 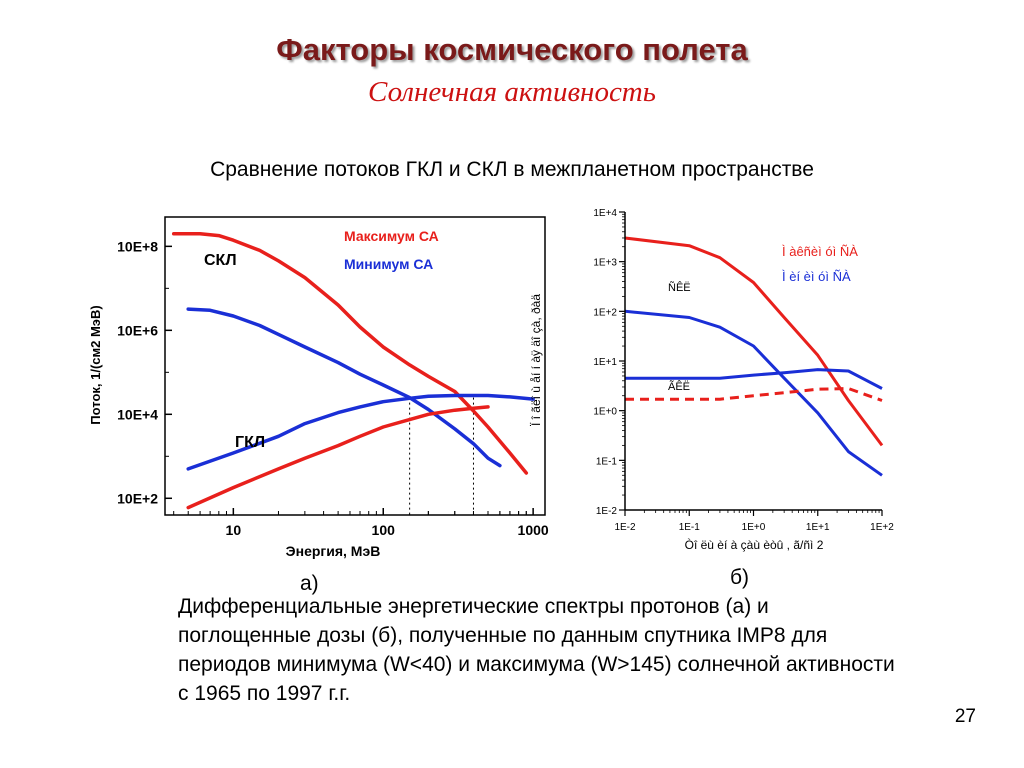 What do you see at coordinates (754, 544) in the screenshot?
I see `chart-b-xlabel: Òî ëù èí à çàù èòû , ã/ñì 2` at bounding box center [754, 544].